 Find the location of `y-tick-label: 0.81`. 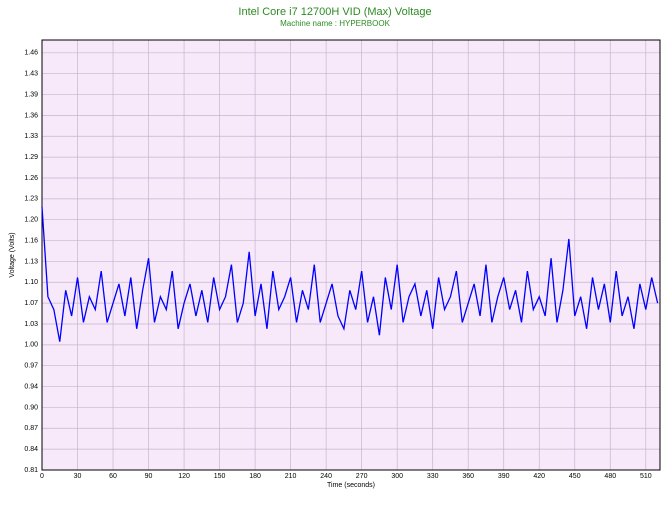

y-tick-label: 0.81 is located at coordinates (31, 470).